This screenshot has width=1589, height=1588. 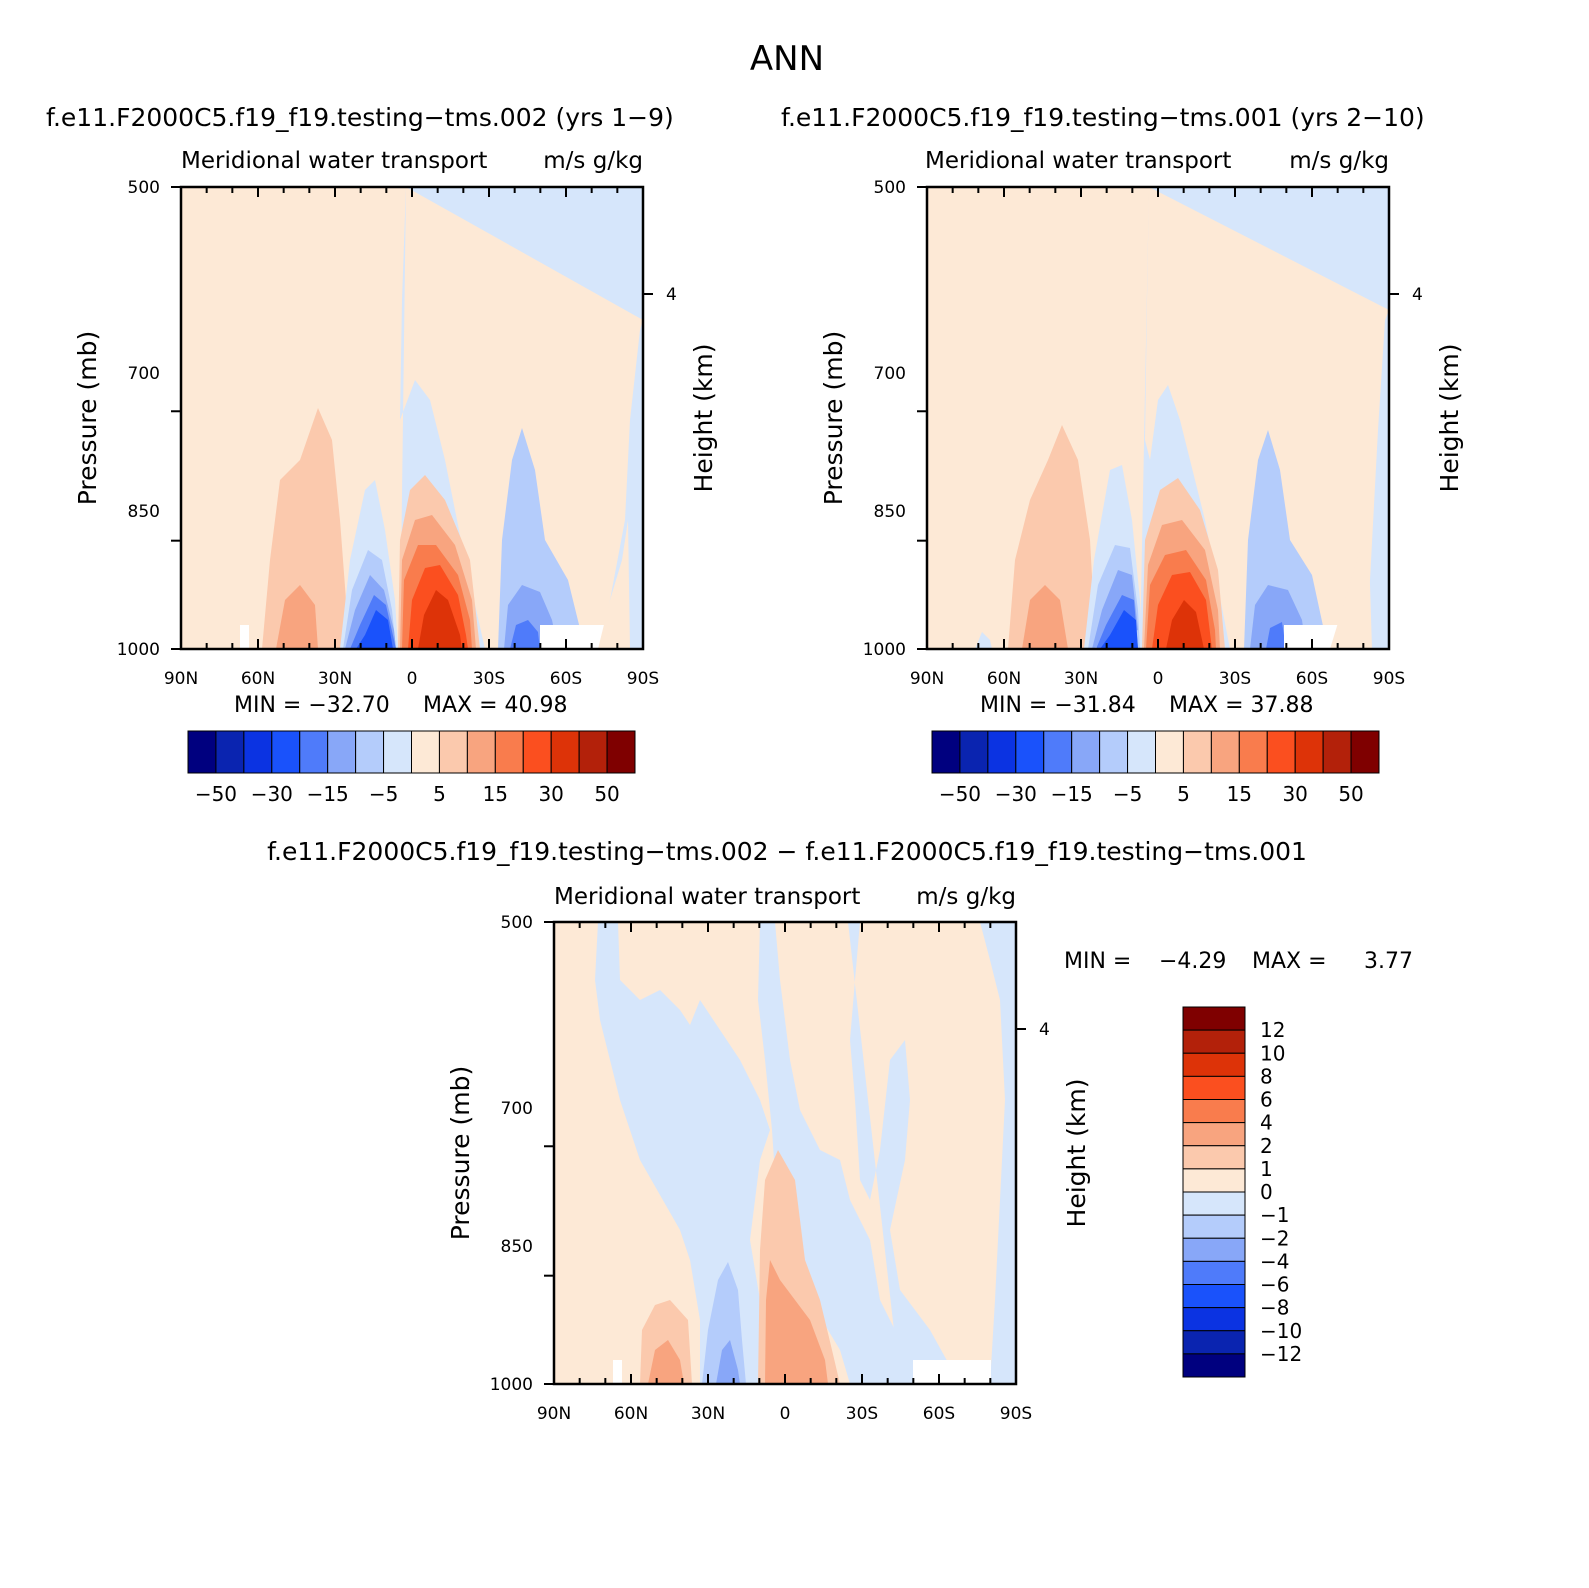 What do you see at coordinates (927, 679) in the screenshot?
I see `x-tick-label: 90N` at bounding box center [927, 679].